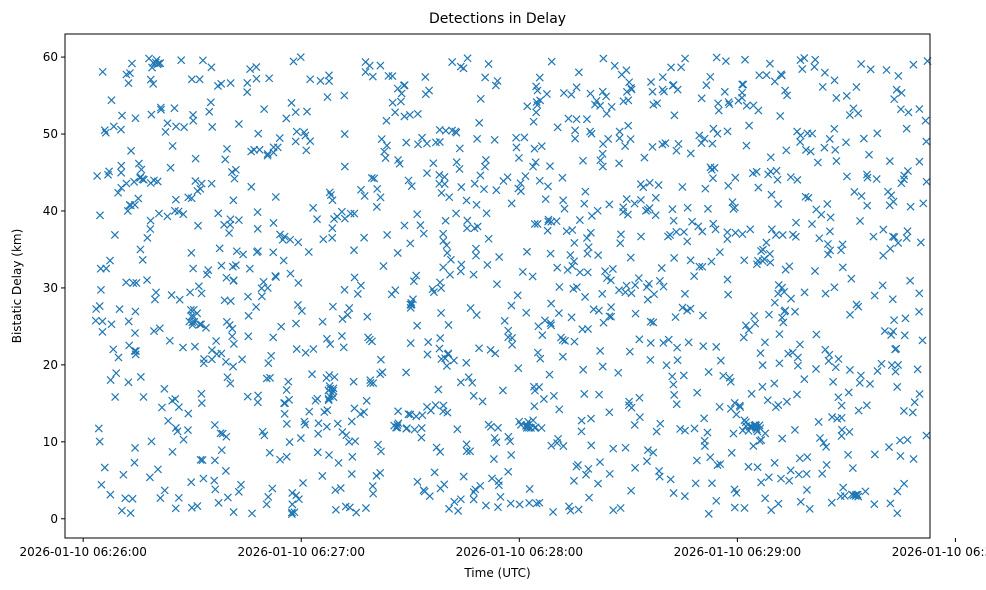 This screenshot has height=590, width=986. What do you see at coordinates (737, 552) in the screenshot?
I see `x-tick-label: 2026-01-10 06:29:00` at bounding box center [737, 552].